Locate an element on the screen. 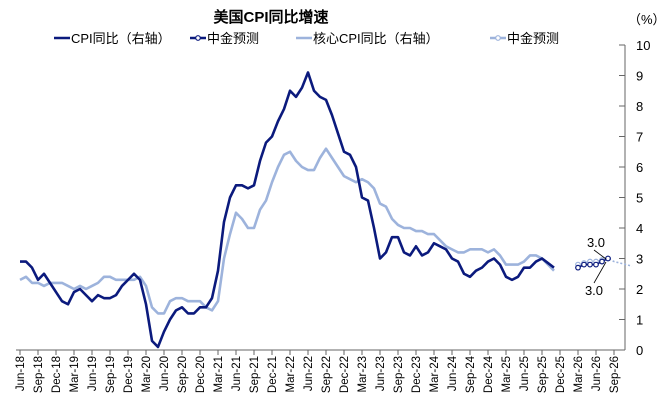  x-tick-label: Mar-19 is located at coordinates (75, 374).